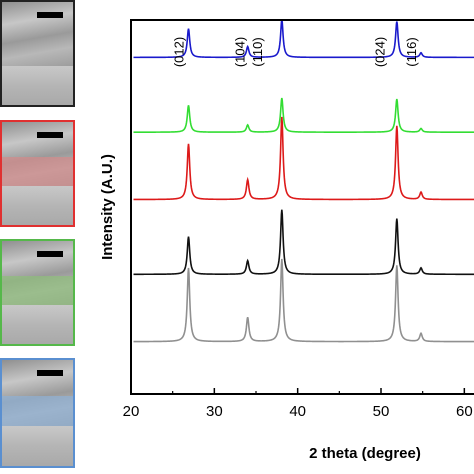 This screenshot has width=474, height=474. Describe the element at coordinates (411, 51) in the screenshot. I see `peak-label-5: (116)` at that location.